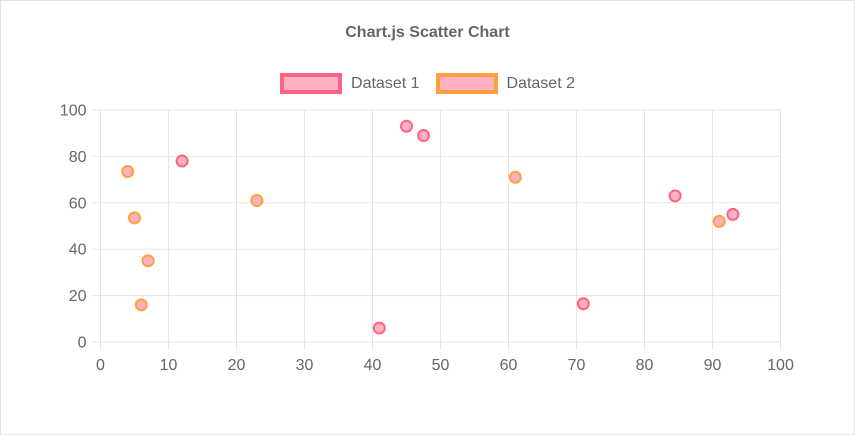 The height and width of the screenshot is (435, 855). Describe the element at coordinates (100, 365) in the screenshot. I see `x-tick-label: 0` at that location.